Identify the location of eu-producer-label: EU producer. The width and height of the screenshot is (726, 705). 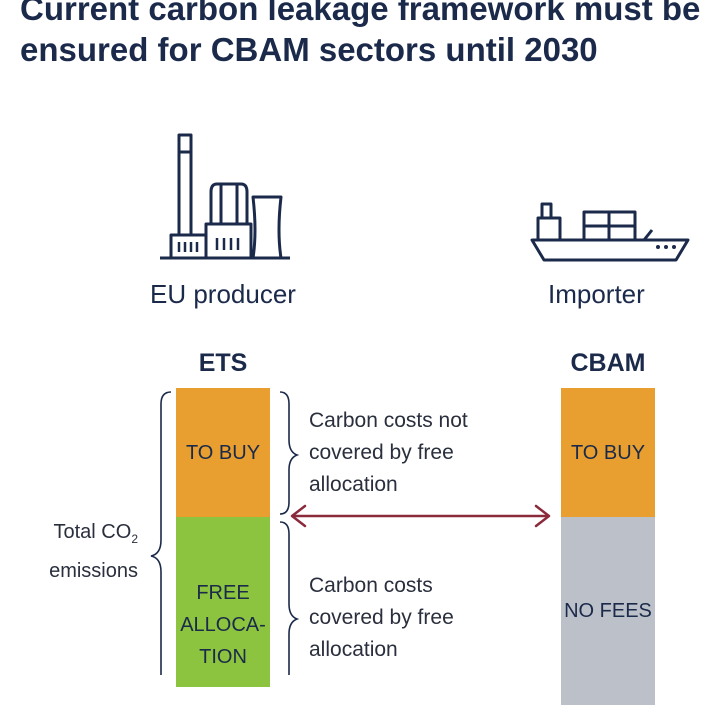
(223, 294).